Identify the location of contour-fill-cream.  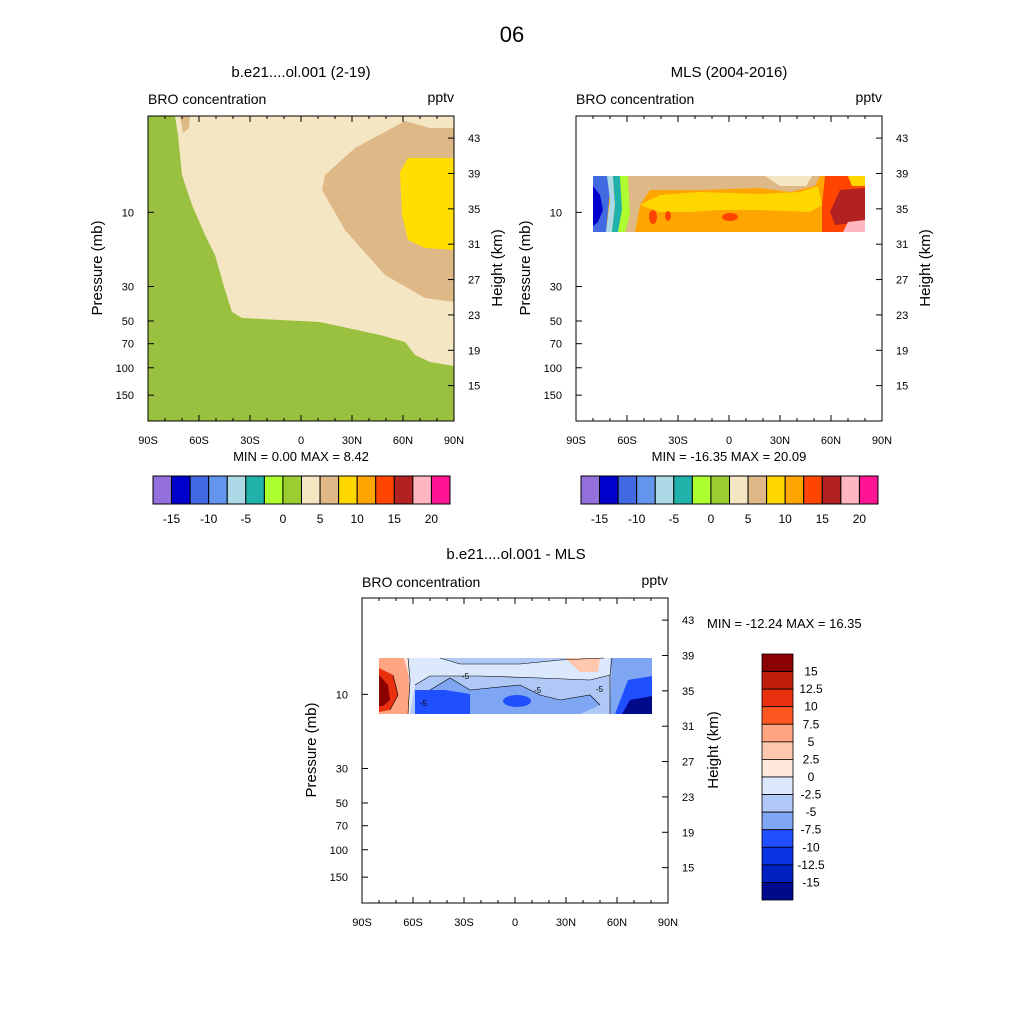
(788, 181).